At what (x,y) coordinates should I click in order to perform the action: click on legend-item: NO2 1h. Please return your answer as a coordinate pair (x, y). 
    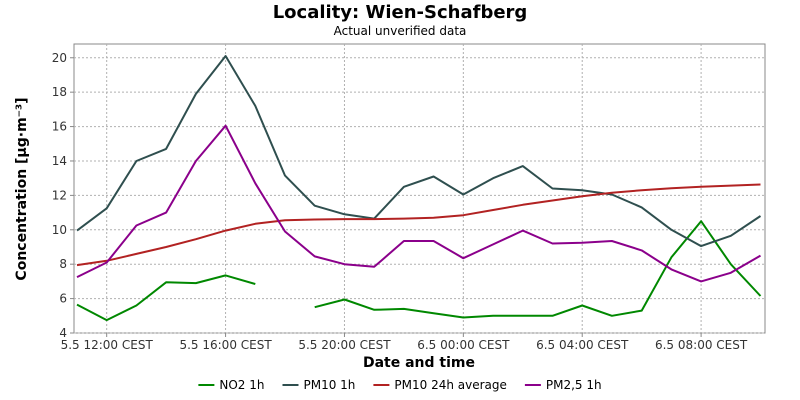
    Looking at the image, I should click on (231, 385).